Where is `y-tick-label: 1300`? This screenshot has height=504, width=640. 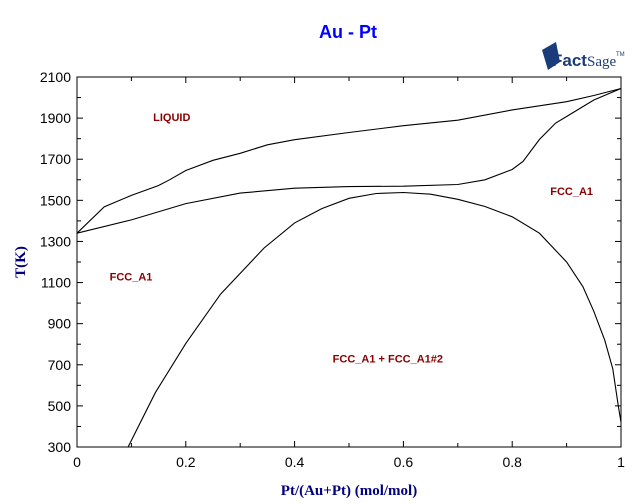
y-tick-label: 1300 is located at coordinates (55, 241).